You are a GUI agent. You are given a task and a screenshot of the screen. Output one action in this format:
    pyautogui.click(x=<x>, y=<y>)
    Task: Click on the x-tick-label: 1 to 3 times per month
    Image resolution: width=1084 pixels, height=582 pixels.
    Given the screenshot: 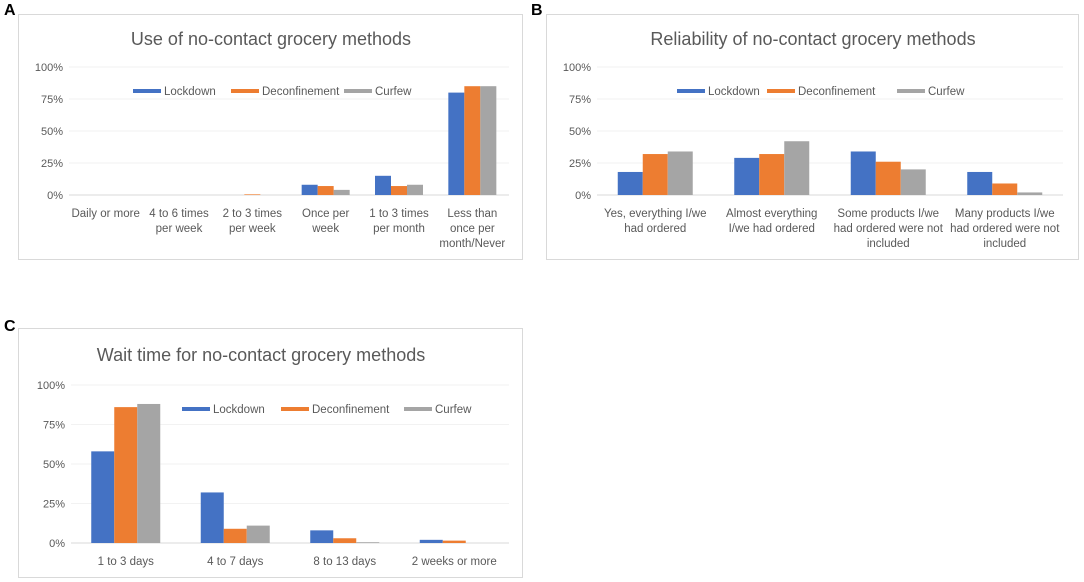 What is the action you would take?
    pyautogui.click(x=399, y=221)
    